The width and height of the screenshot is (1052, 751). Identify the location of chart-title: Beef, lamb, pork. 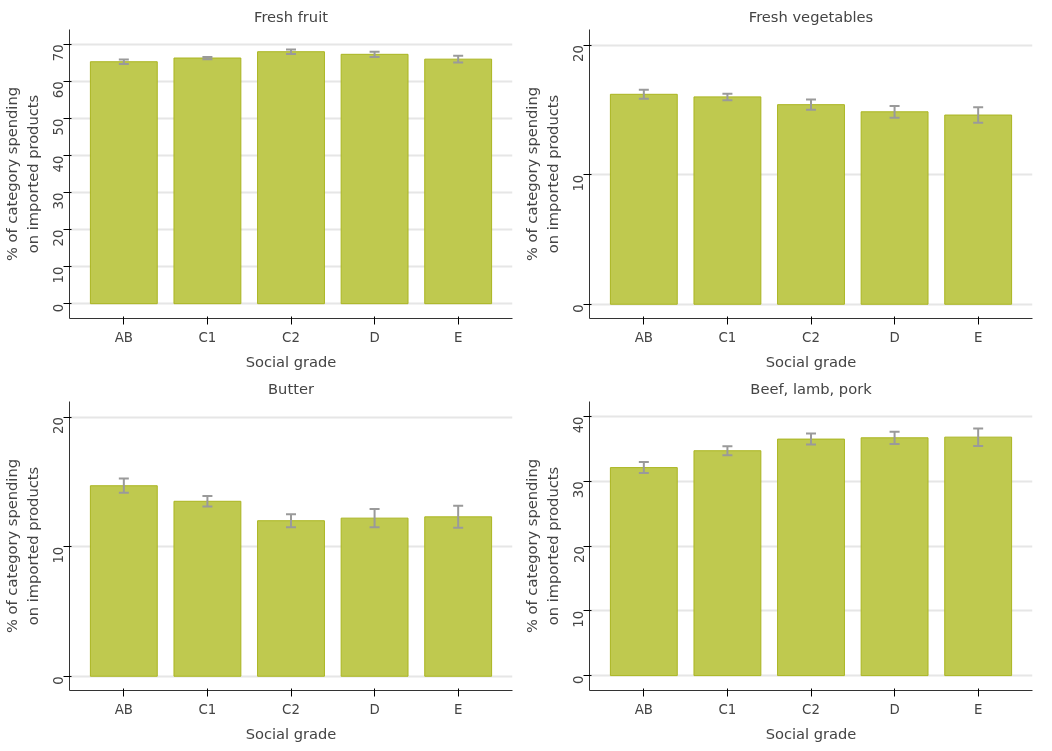
(811, 388).